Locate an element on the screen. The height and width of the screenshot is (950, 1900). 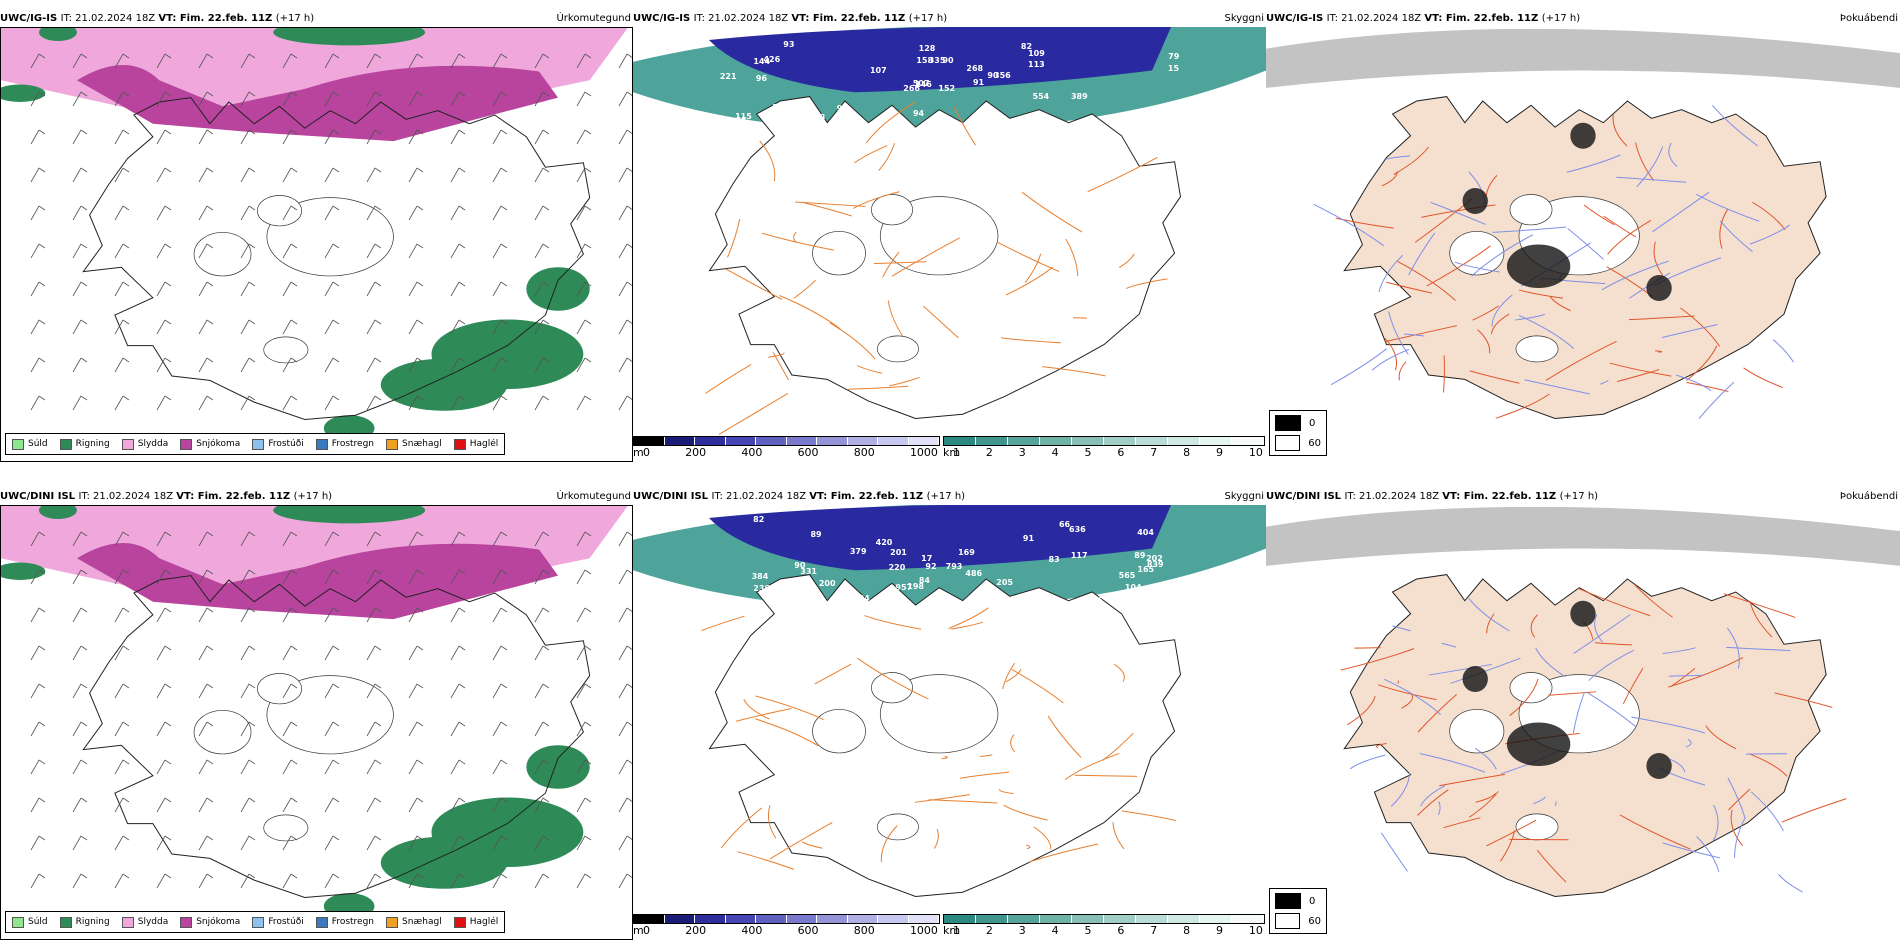
cloudbase-label: 793 is located at coordinates (954, 567).